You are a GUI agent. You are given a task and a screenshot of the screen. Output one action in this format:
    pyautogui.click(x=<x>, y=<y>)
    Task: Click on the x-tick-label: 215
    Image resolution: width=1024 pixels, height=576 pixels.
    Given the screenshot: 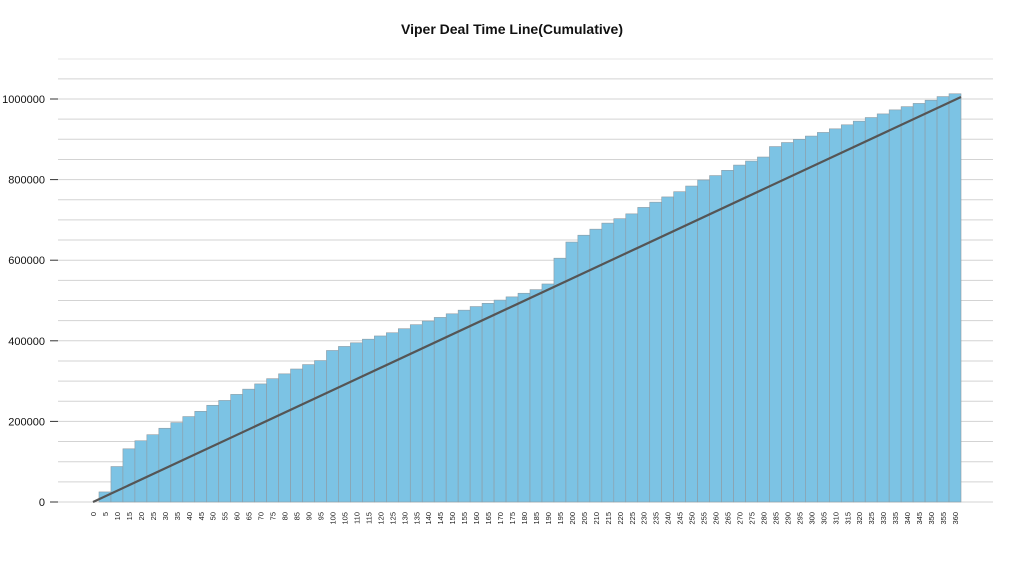 What is the action you would take?
    pyautogui.click(x=608, y=518)
    